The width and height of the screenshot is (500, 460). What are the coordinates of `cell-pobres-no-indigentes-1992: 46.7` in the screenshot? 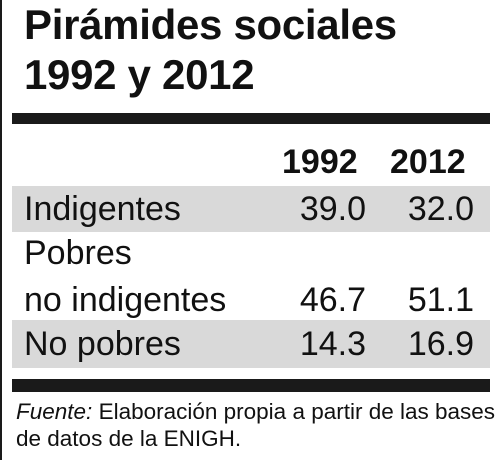 It's located at (332, 300).